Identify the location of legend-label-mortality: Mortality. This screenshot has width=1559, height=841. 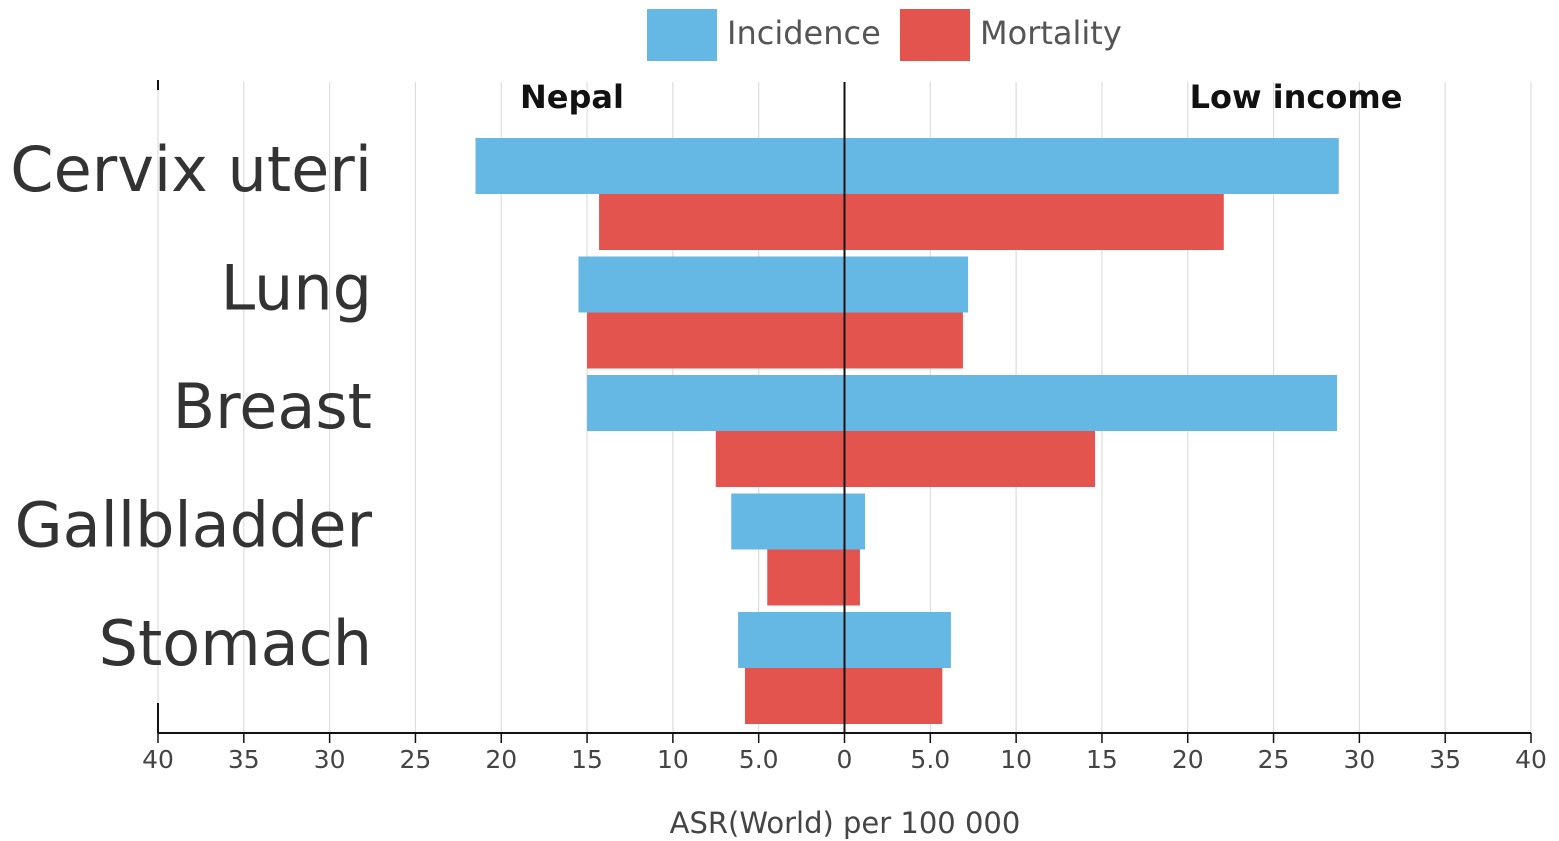
(1051, 33).